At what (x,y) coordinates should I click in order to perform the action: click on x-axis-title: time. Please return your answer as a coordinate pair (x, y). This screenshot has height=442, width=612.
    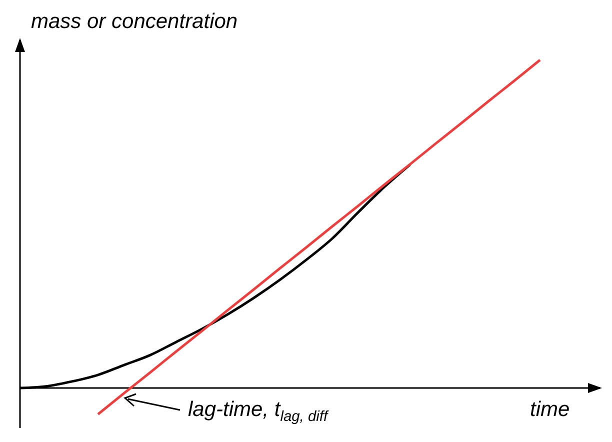
    Looking at the image, I should click on (550, 410).